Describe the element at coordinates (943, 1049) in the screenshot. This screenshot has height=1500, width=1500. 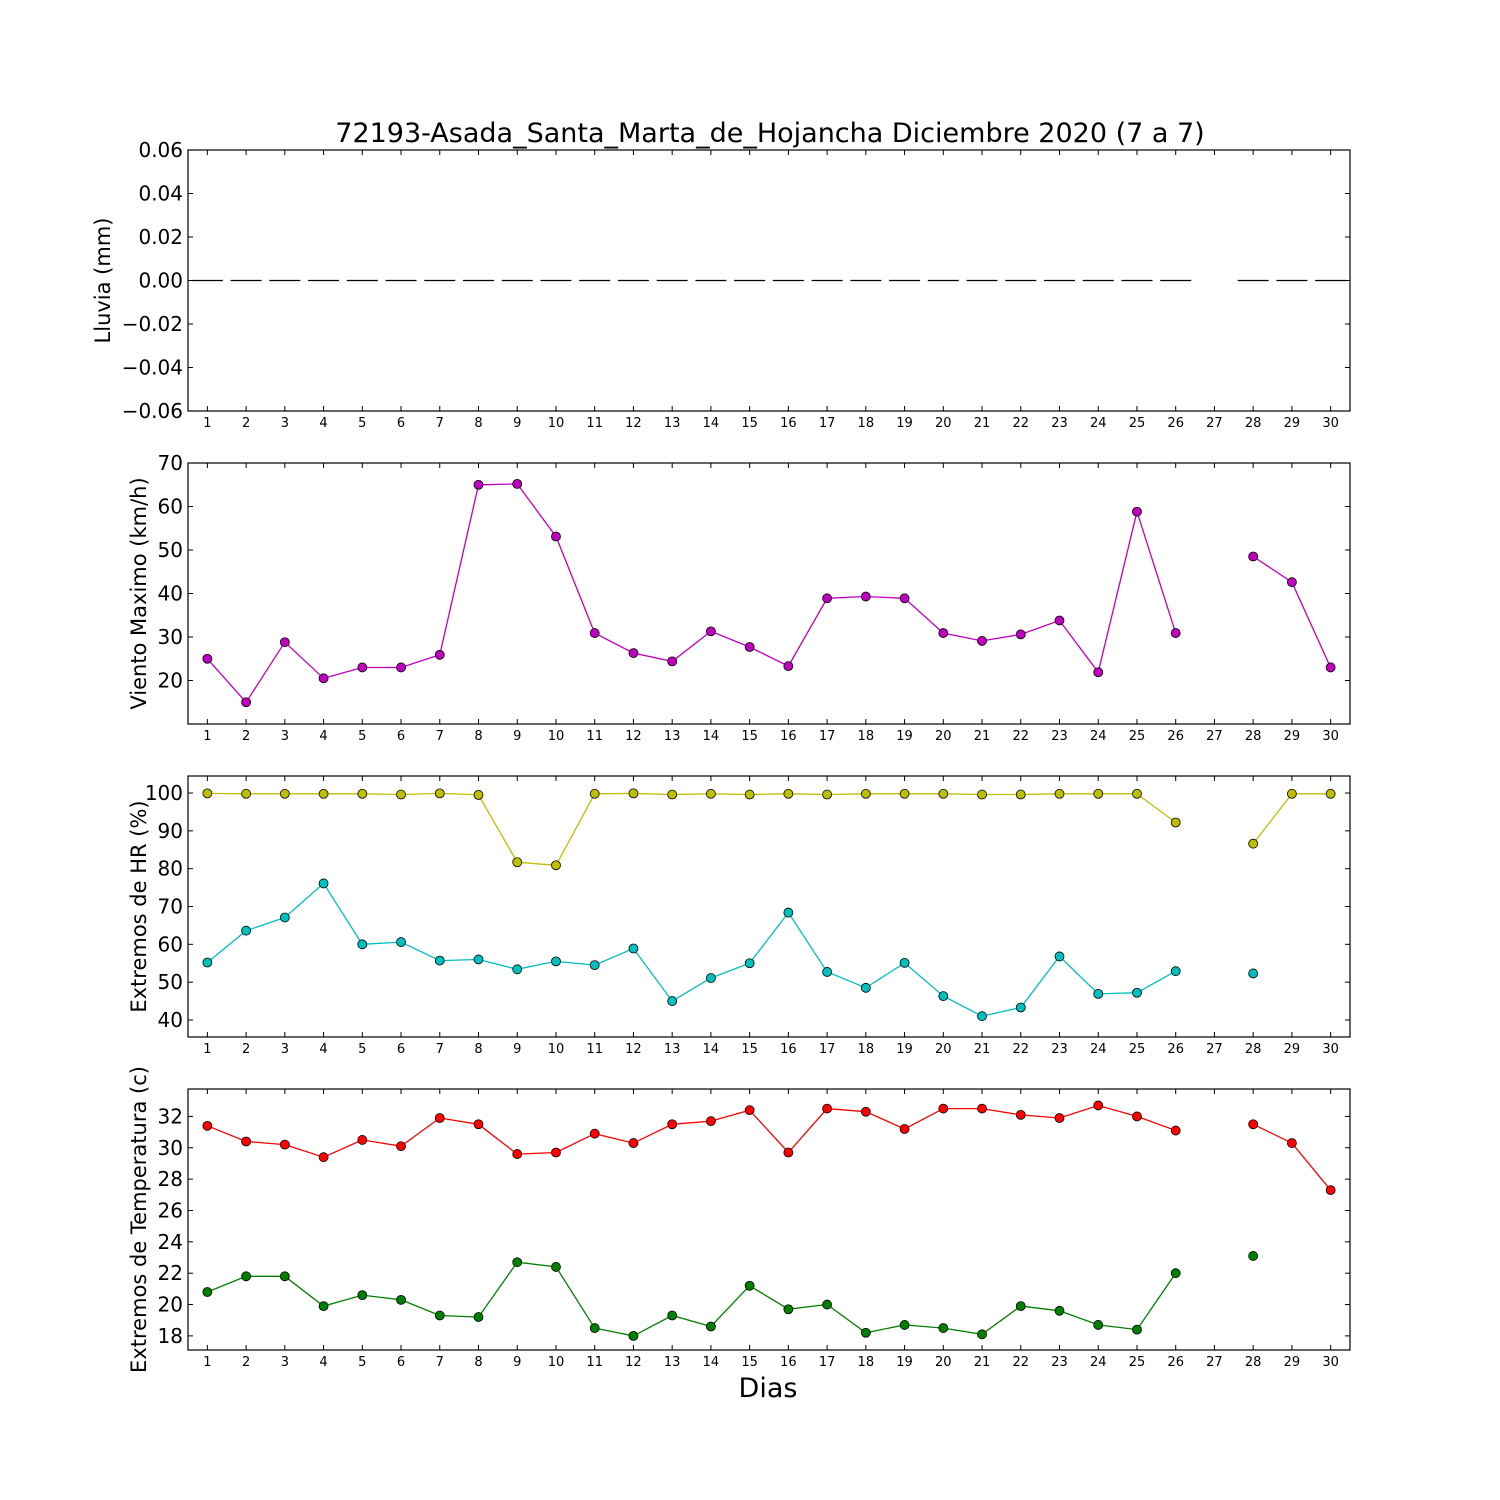
I see `x-tick-label: 20` at that location.